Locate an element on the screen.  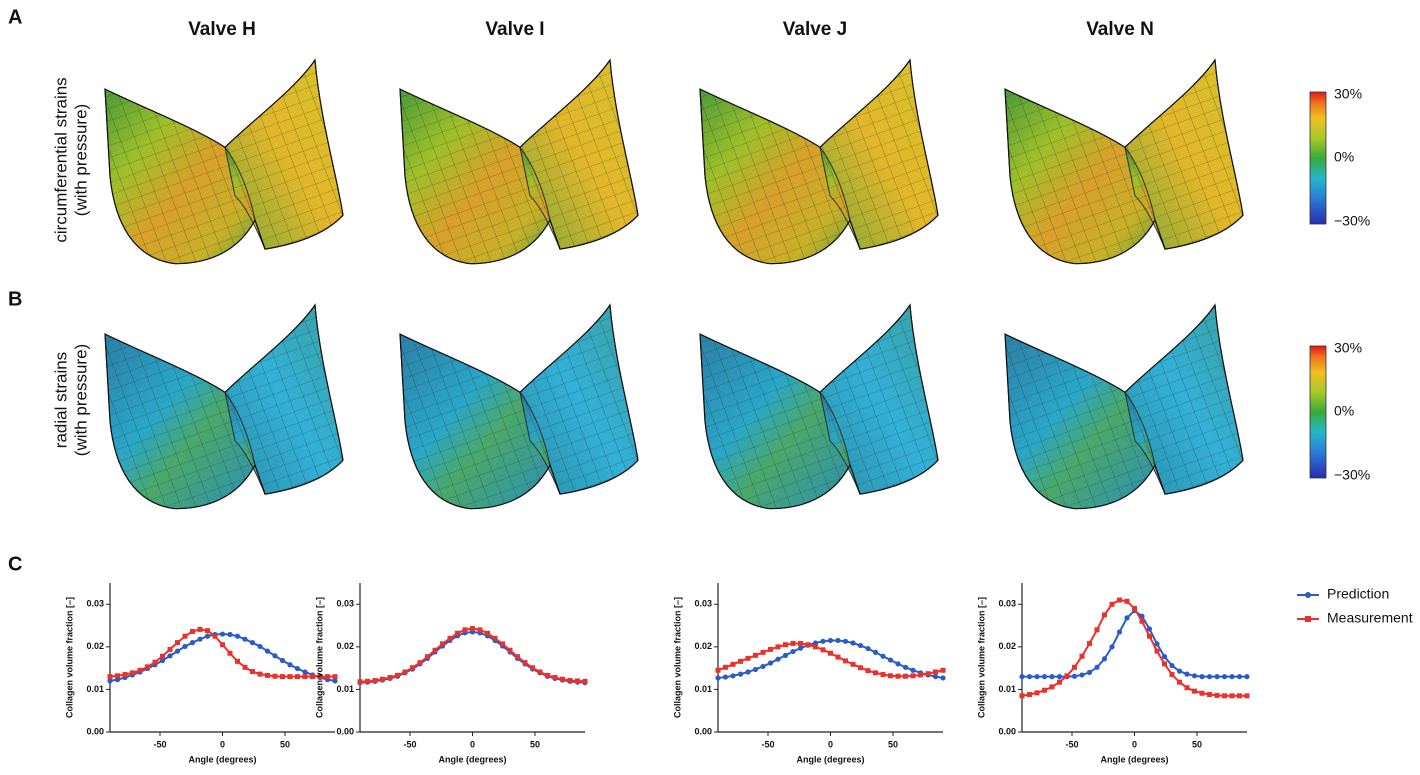
valve-title: Valve H is located at coordinates (222, 29).